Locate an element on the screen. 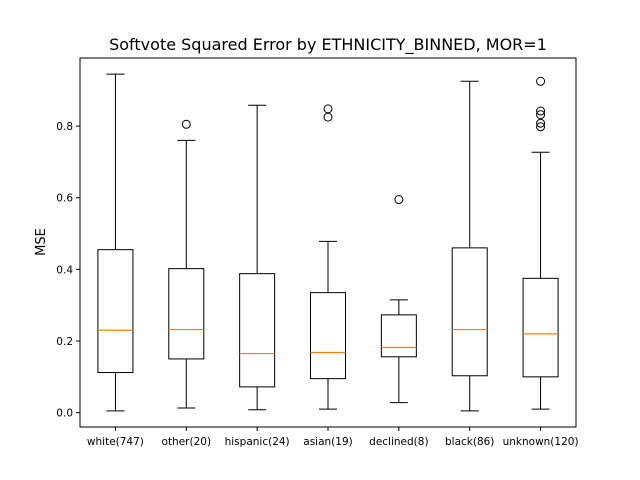  y-tick-label: 0.0 is located at coordinates (64, 414).